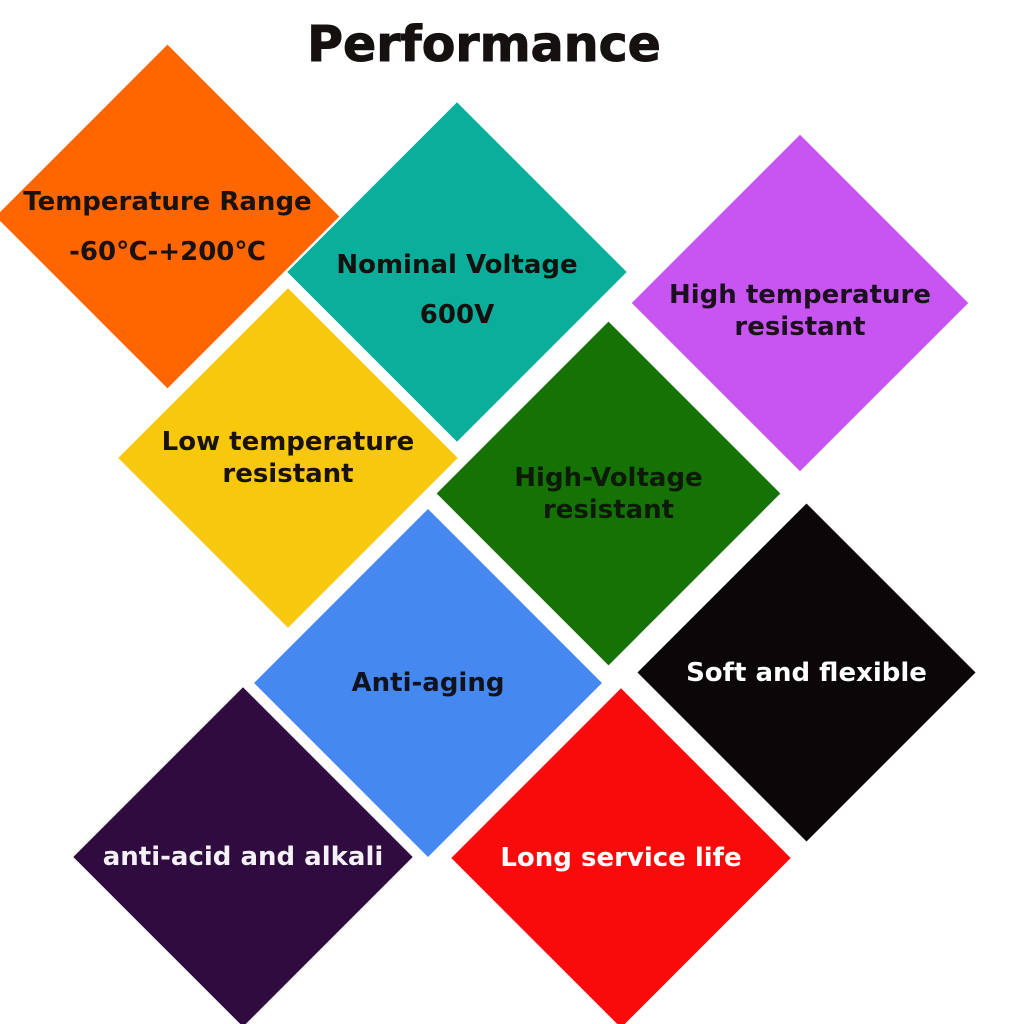 The width and height of the screenshot is (1024, 1024). I want to click on page-title: Performance, so click(484, 45).